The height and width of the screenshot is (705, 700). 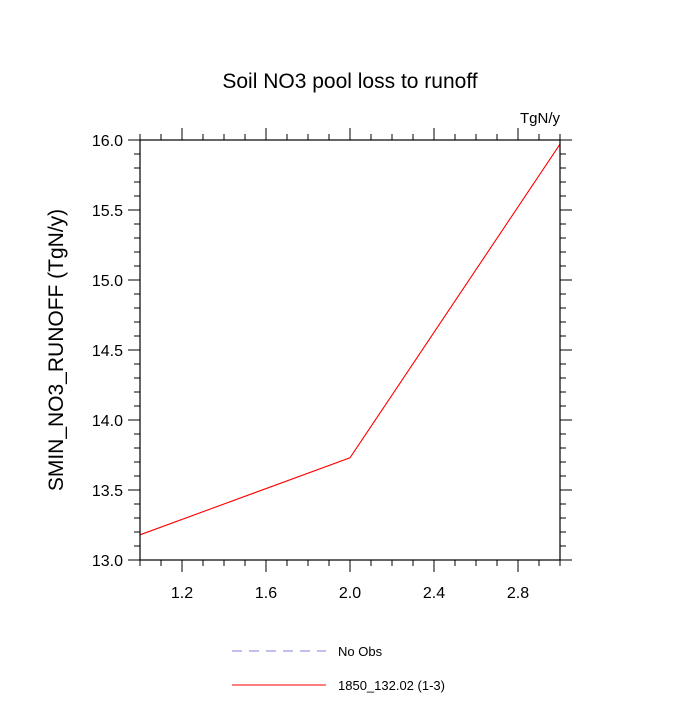 I want to click on x-tick-label: 2.4, so click(x=434, y=593).